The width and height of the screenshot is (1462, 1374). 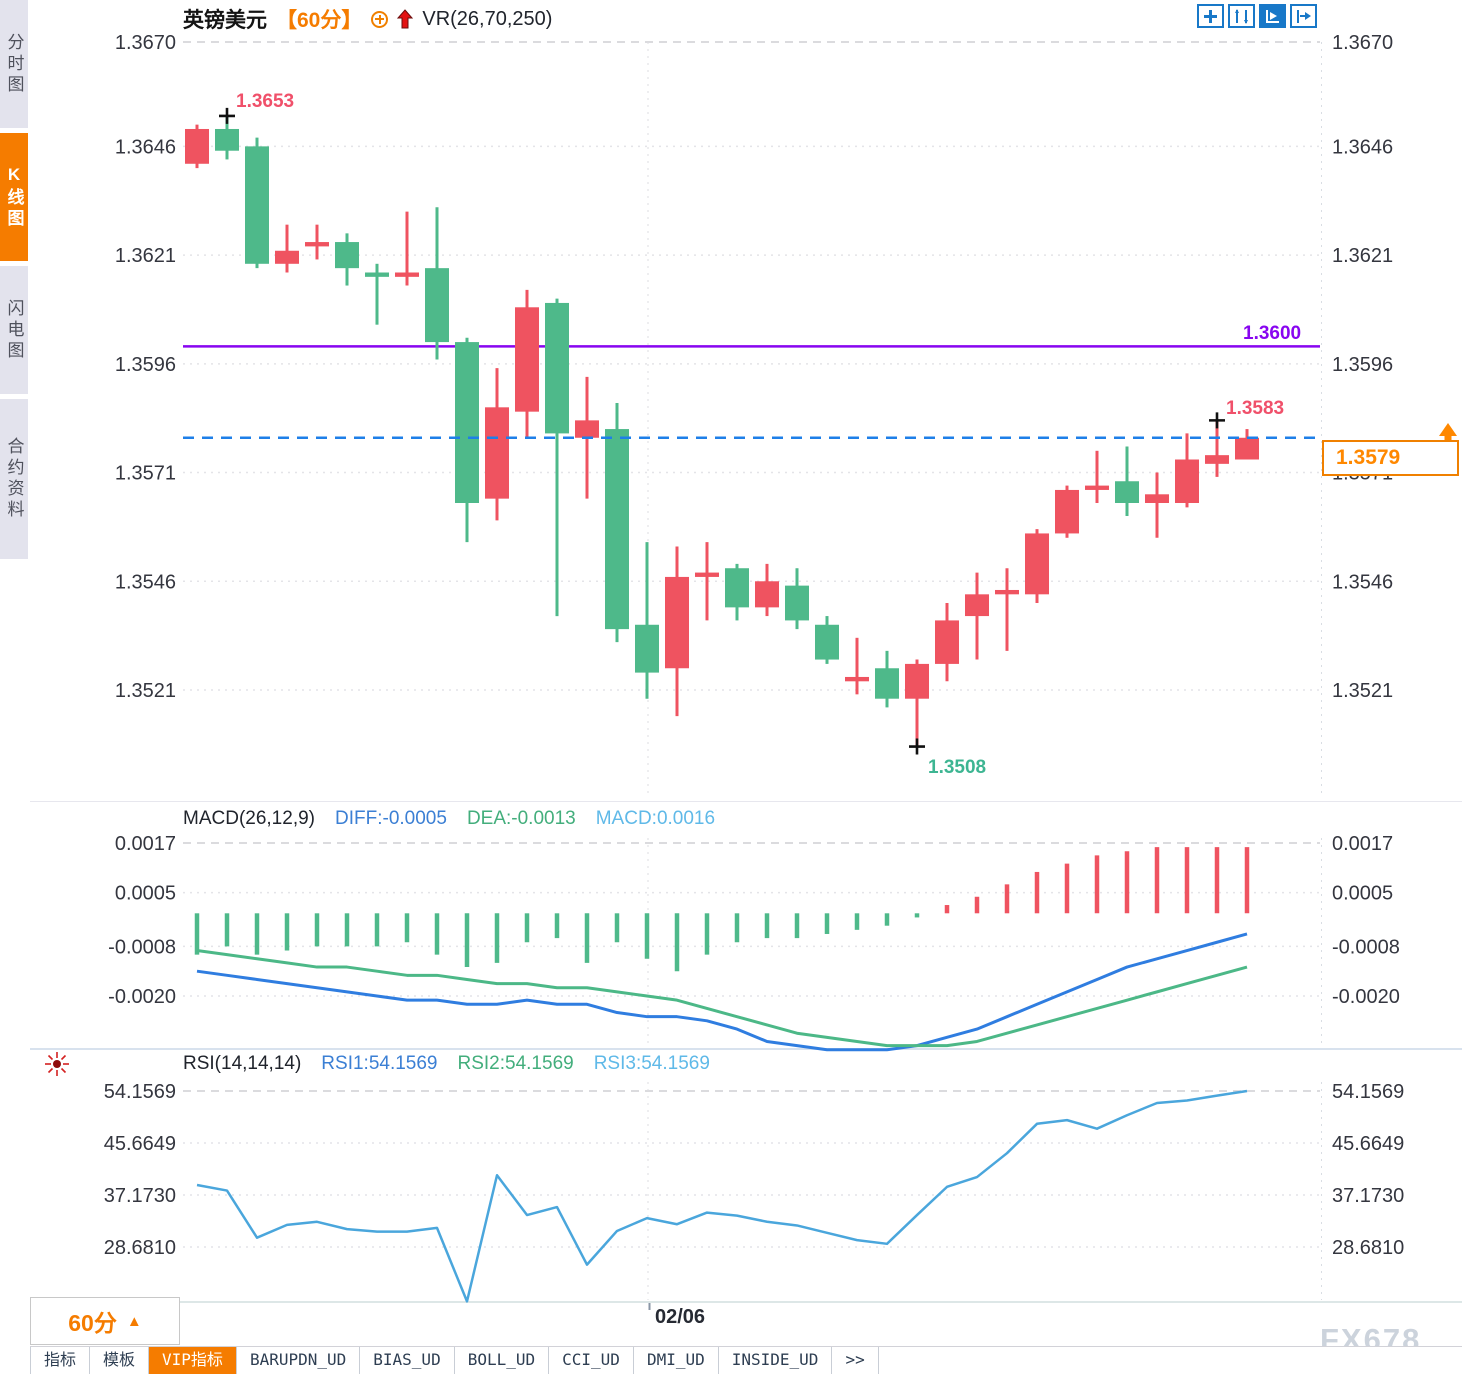 I want to click on sidebar-tab-3: 合约资料, so click(x=14, y=479).